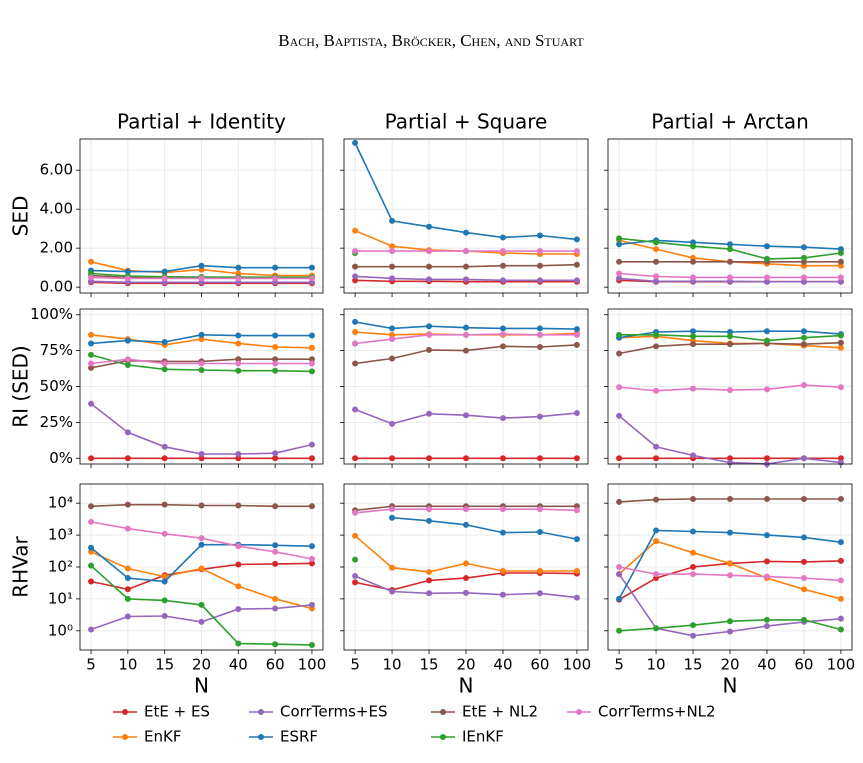 Image resolution: width=863 pixels, height=763 pixels. I want to click on x-tick-label: 100, so click(577, 665).